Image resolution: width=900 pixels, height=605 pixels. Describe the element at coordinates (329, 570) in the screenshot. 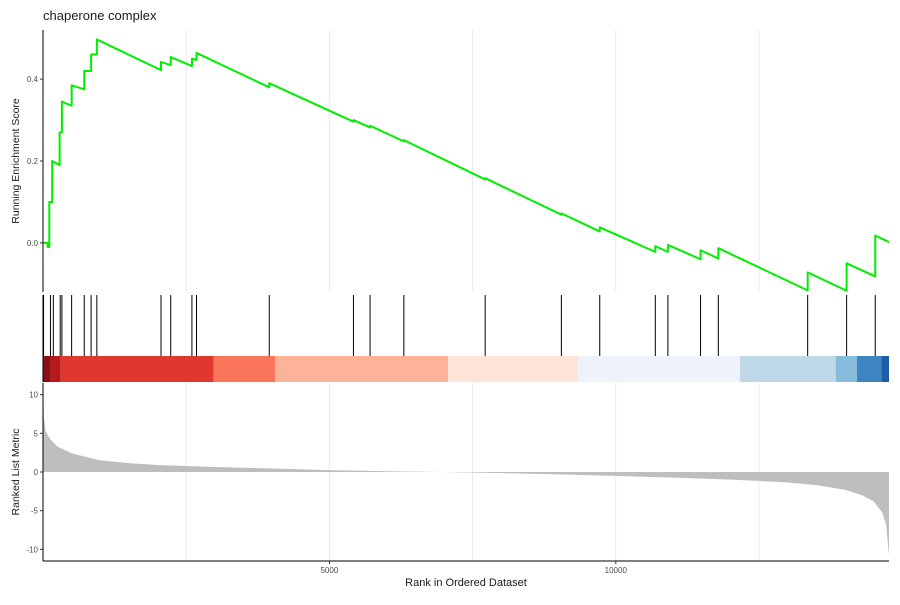

I see `x-tick-label: 5000` at that location.